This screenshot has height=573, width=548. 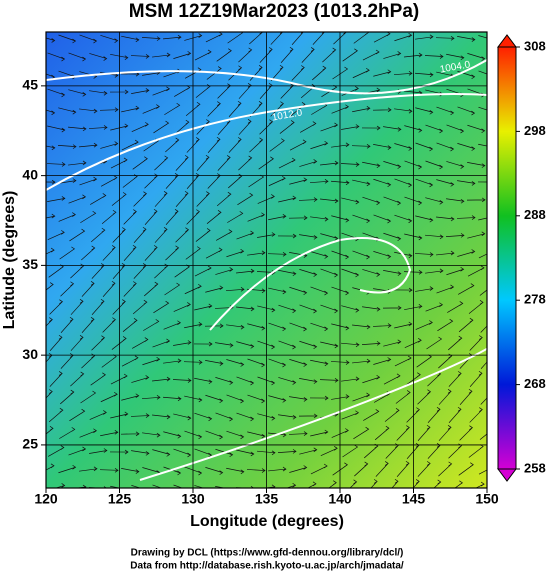 I want to click on x-tick-label: 150, so click(x=487, y=499).